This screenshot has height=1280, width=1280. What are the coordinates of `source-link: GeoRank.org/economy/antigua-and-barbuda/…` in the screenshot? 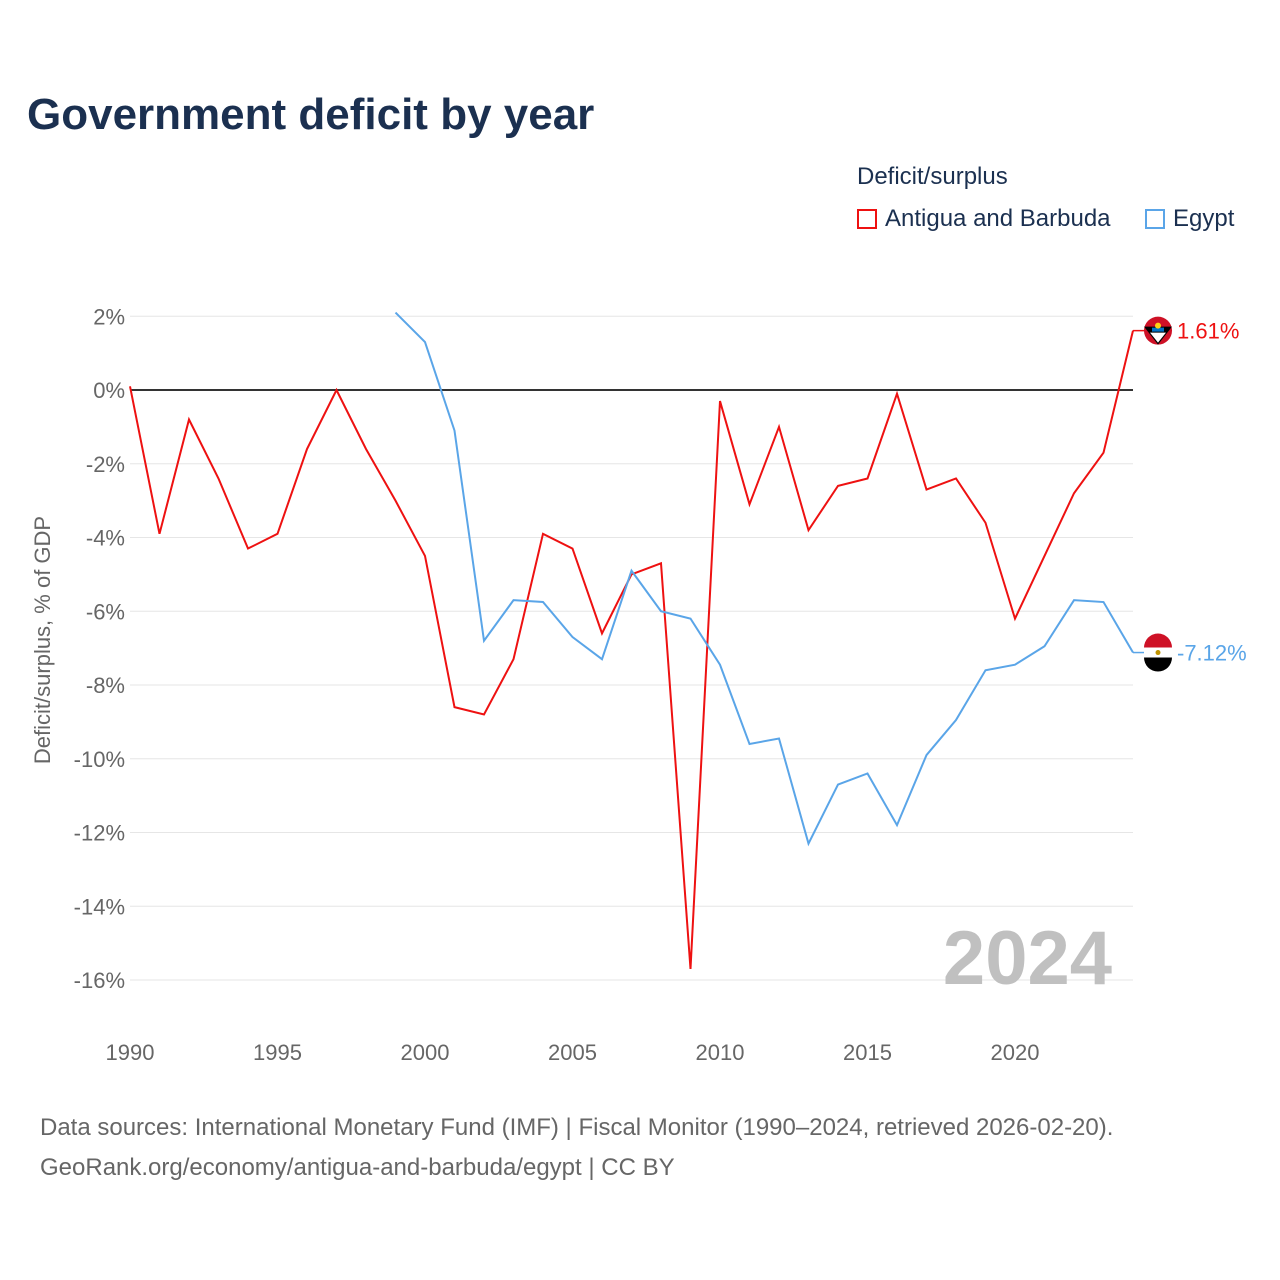 It's located at (357, 1167).